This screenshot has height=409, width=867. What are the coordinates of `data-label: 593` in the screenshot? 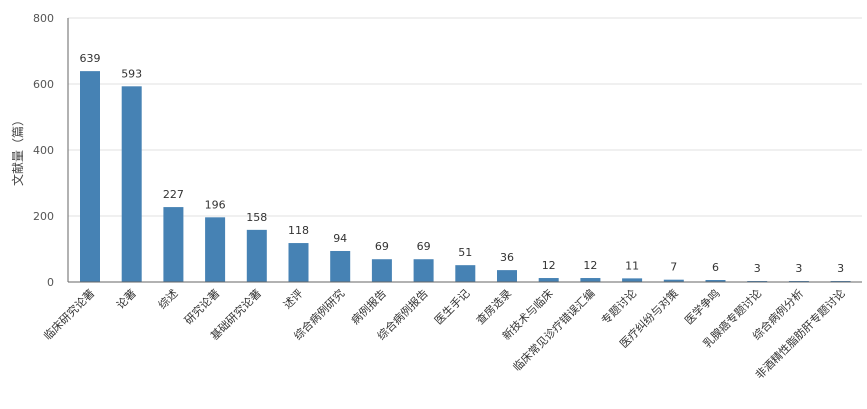 It's located at (131, 73).